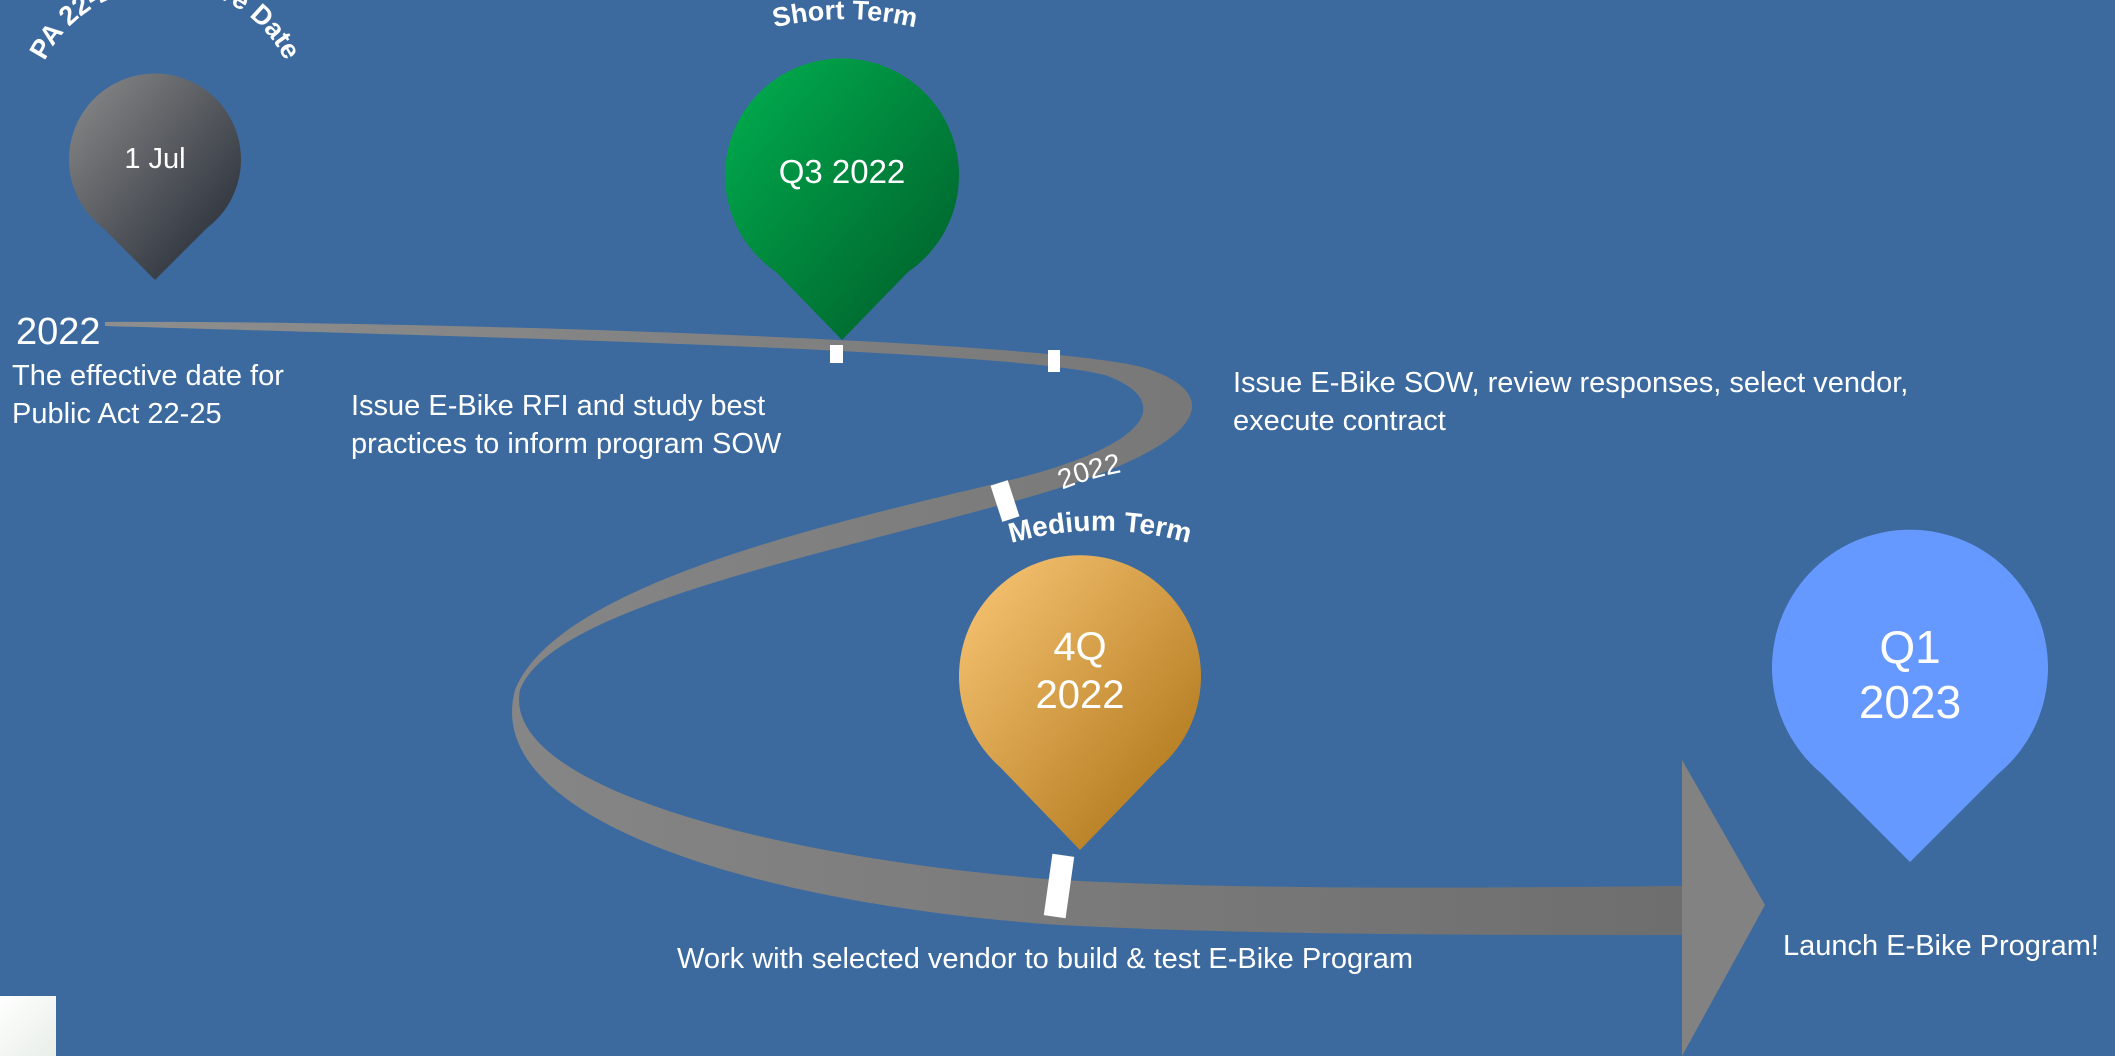  I want to click on description-line: Issue E-Bike RFI and study best, so click(558, 406).